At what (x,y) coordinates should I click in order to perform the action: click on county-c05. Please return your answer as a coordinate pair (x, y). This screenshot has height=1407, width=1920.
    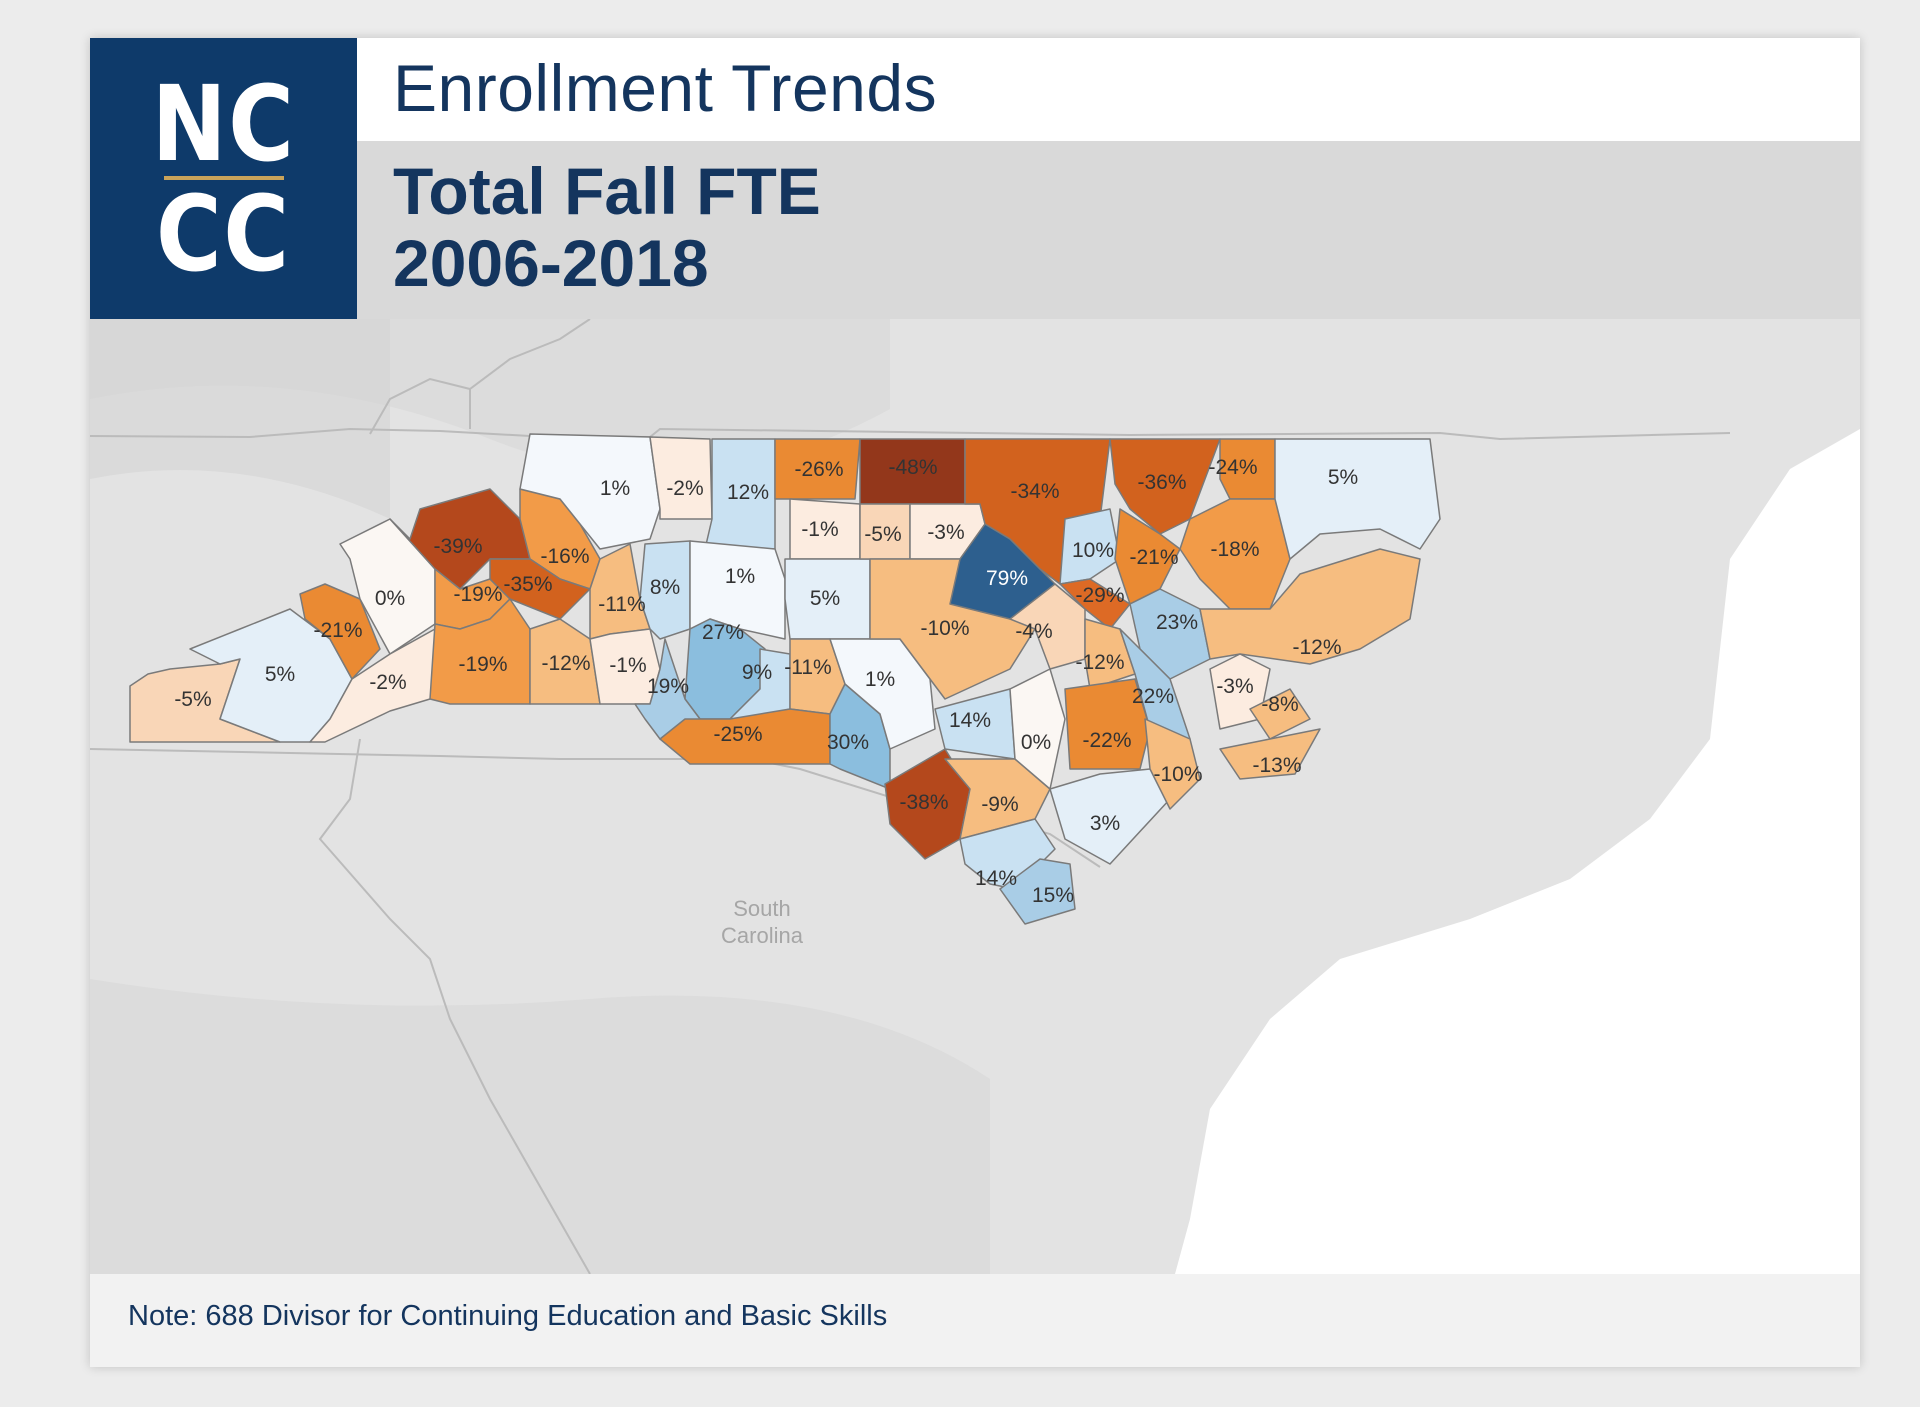
    Looking at the image, I should click on (380, 685).